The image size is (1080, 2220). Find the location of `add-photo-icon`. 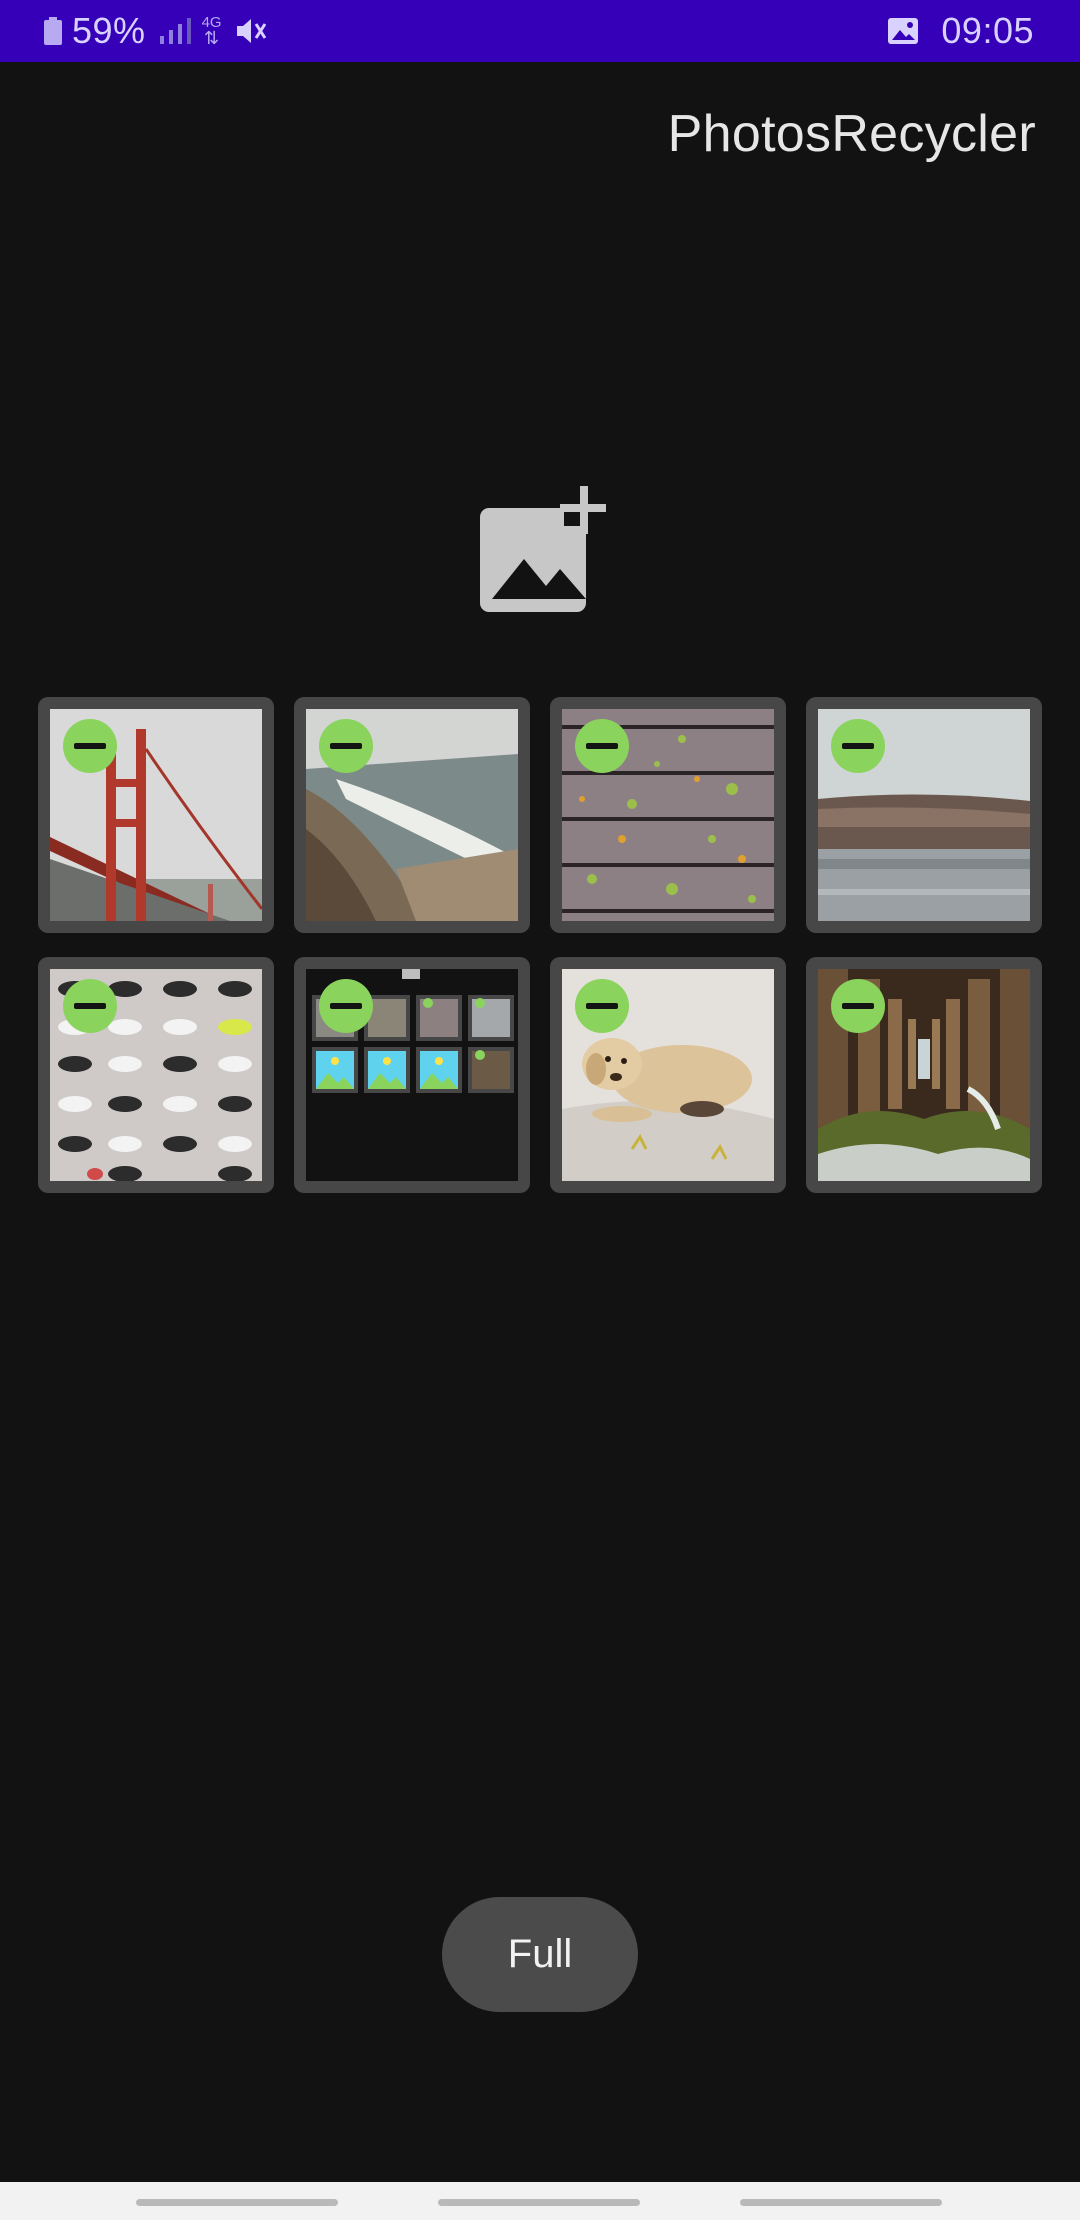

add-photo-icon is located at coordinates (542, 548).